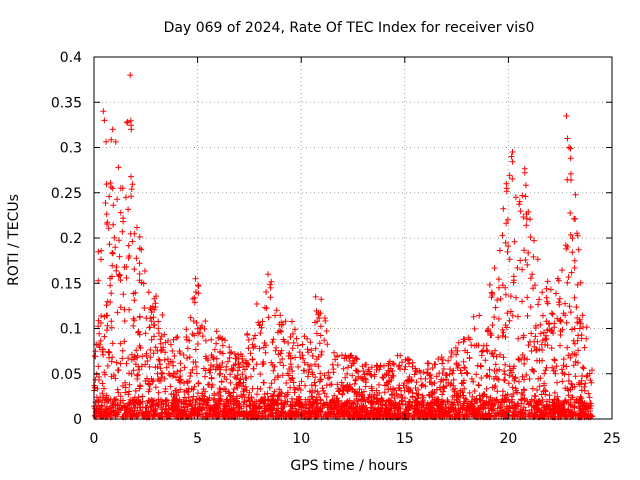  What do you see at coordinates (301, 439) in the screenshot?
I see `x-tick-label: 10` at bounding box center [301, 439].